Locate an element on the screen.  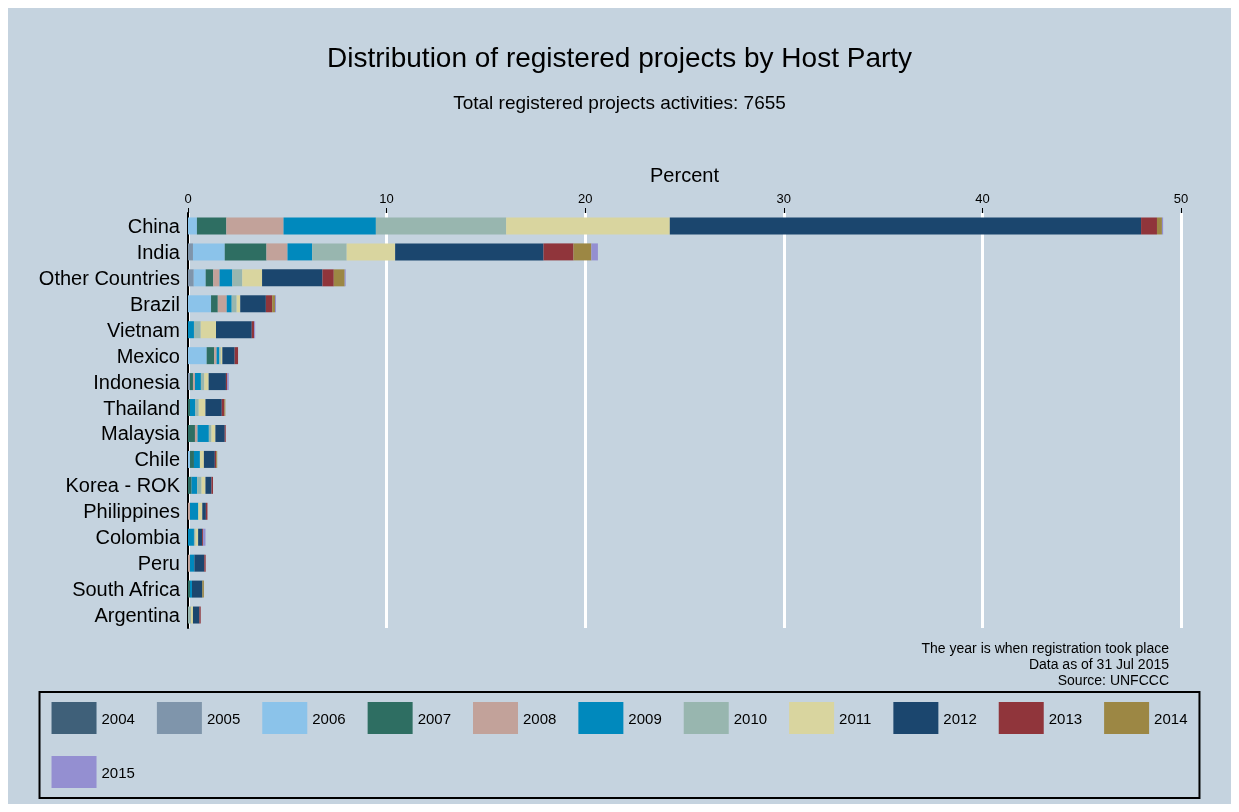
y-tick-label: Peru is located at coordinates (158, 563).